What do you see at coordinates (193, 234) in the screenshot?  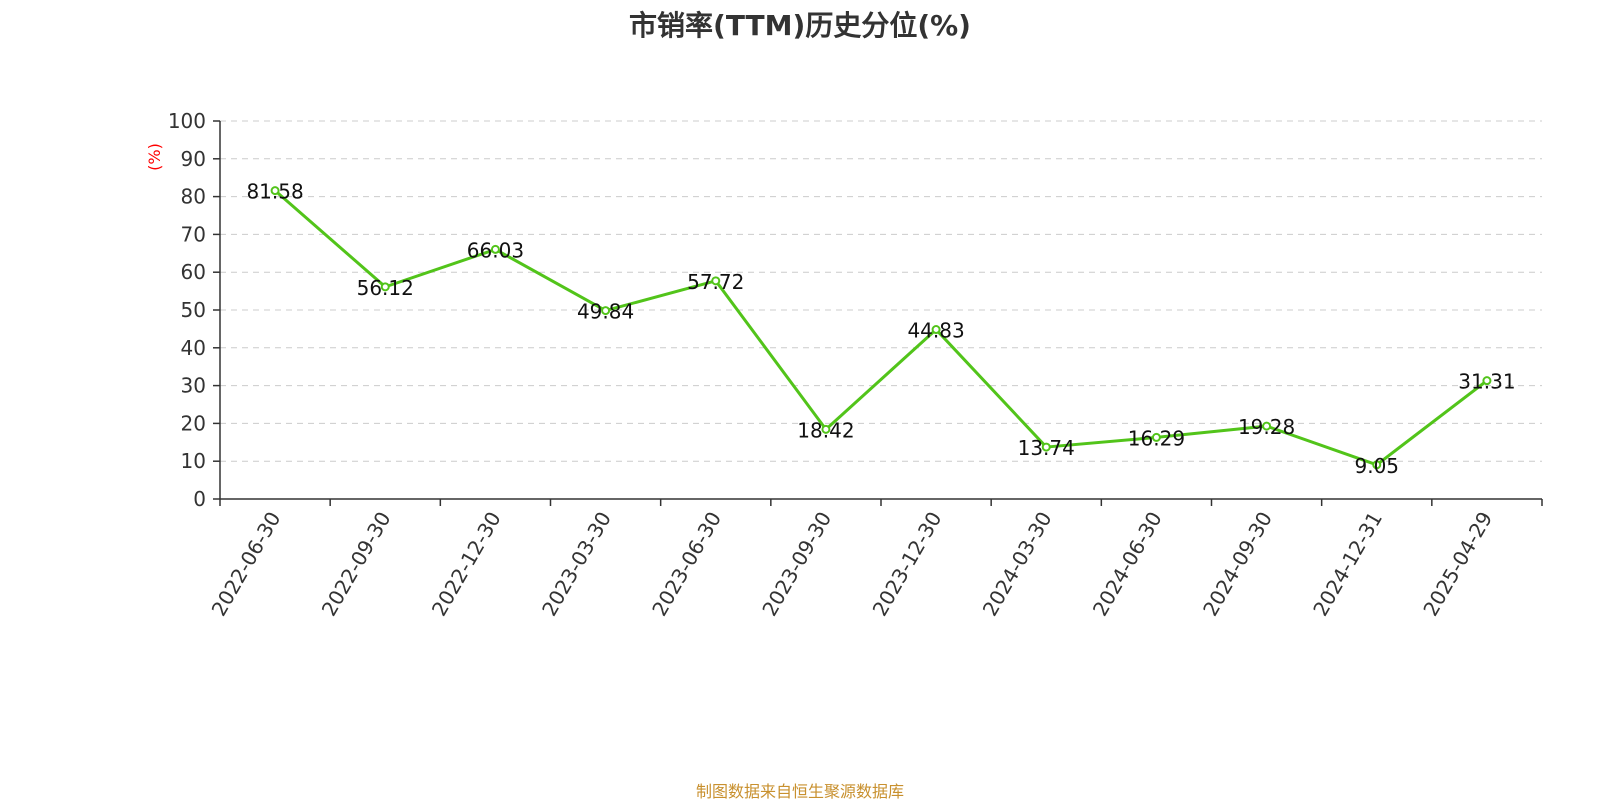 I see `y-tick-label: 70` at bounding box center [193, 234].